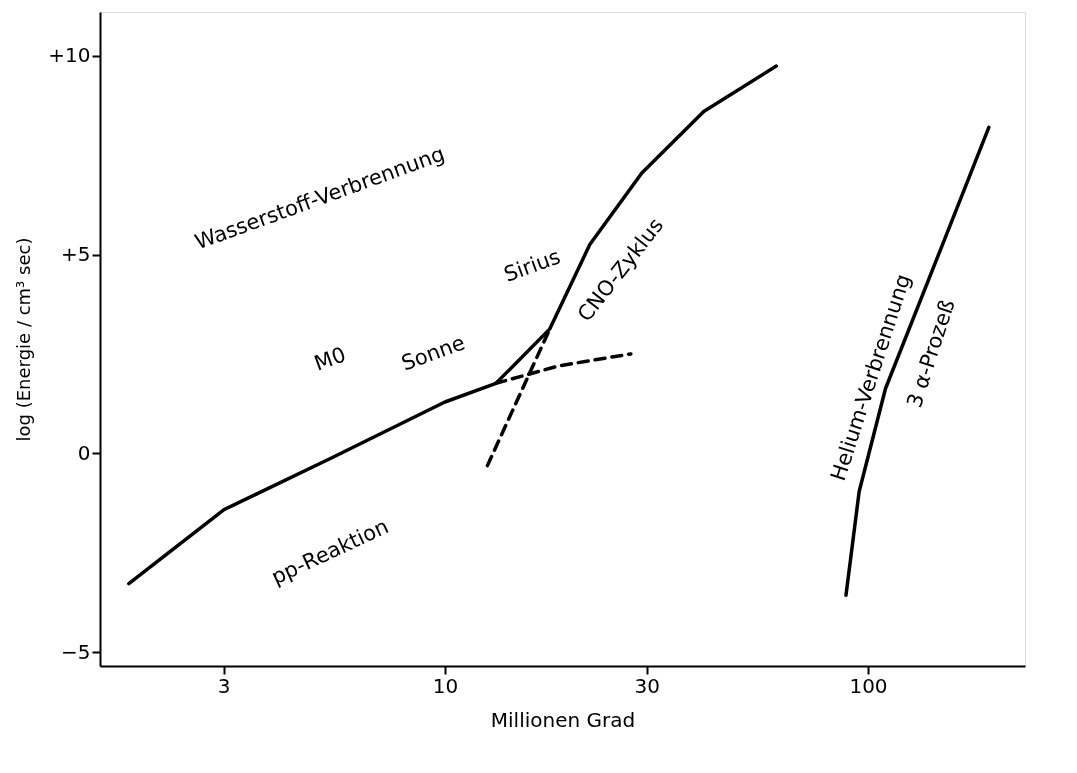 Image resolution: width=1077 pixels, height=773 pixels. What do you see at coordinates (532, 265) in the screenshot?
I see `annotation: Sirius` at bounding box center [532, 265].